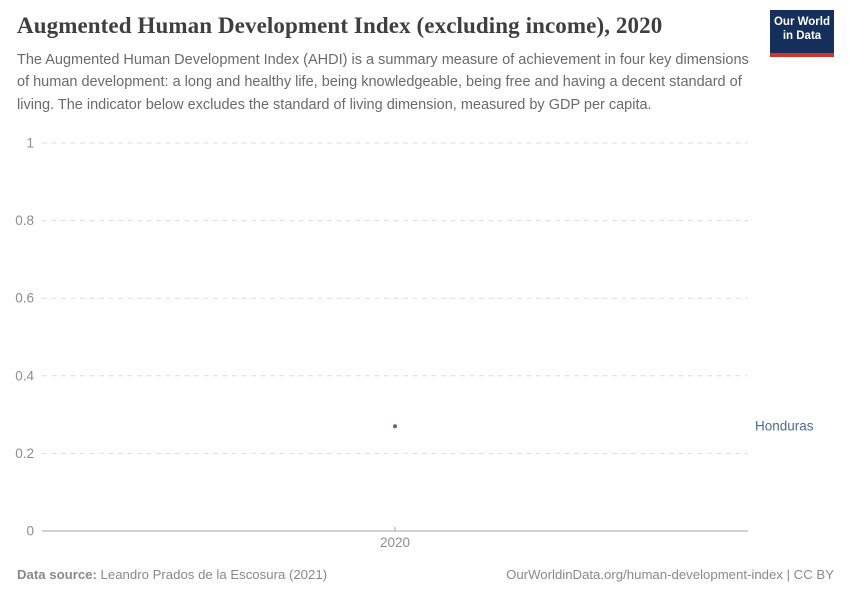  What do you see at coordinates (24, 375) in the screenshot?
I see `y-tick-label: 0.4` at bounding box center [24, 375].